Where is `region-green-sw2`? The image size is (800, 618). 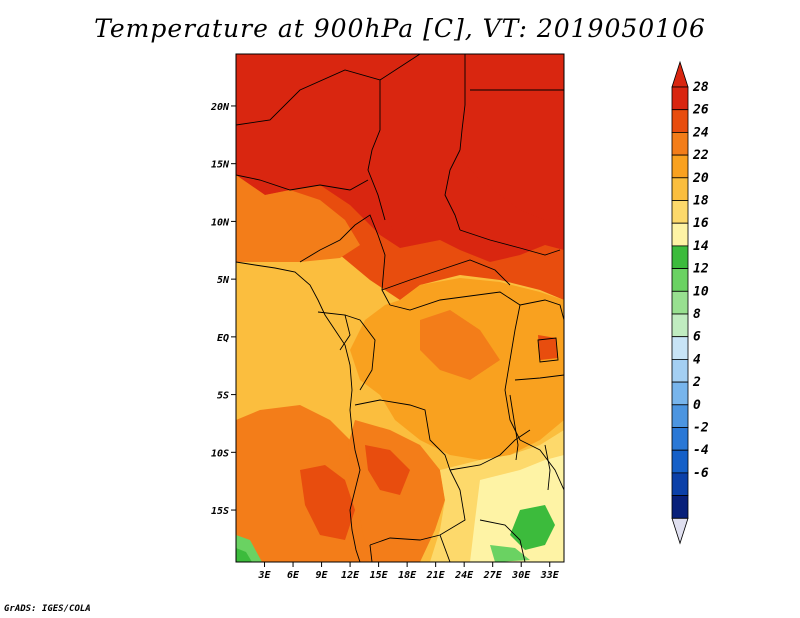
region-green-sw2 is located at coordinates (244, 555).